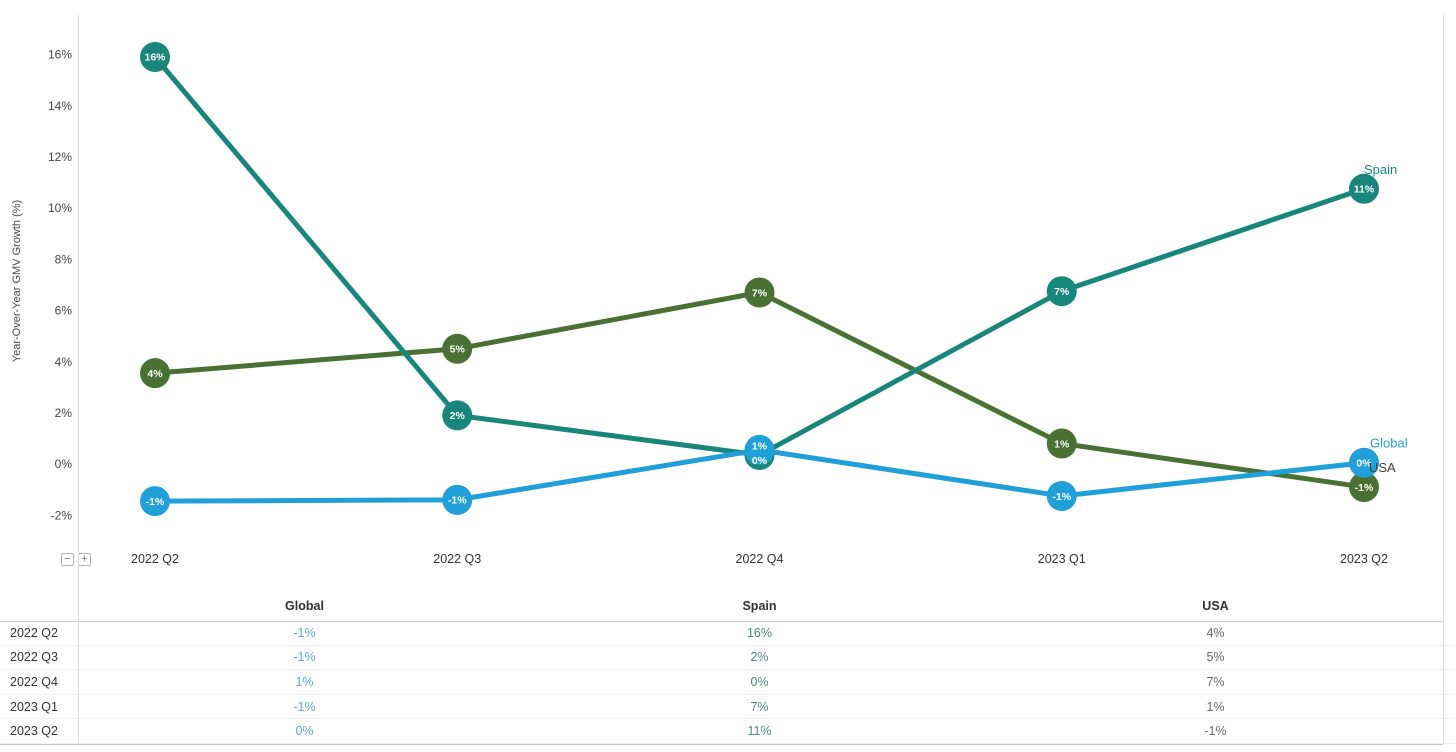 Image resolution: width=1456 pixels, height=752 pixels. Describe the element at coordinates (62, 515) in the screenshot. I see `y-tick-label: -2%` at that location.